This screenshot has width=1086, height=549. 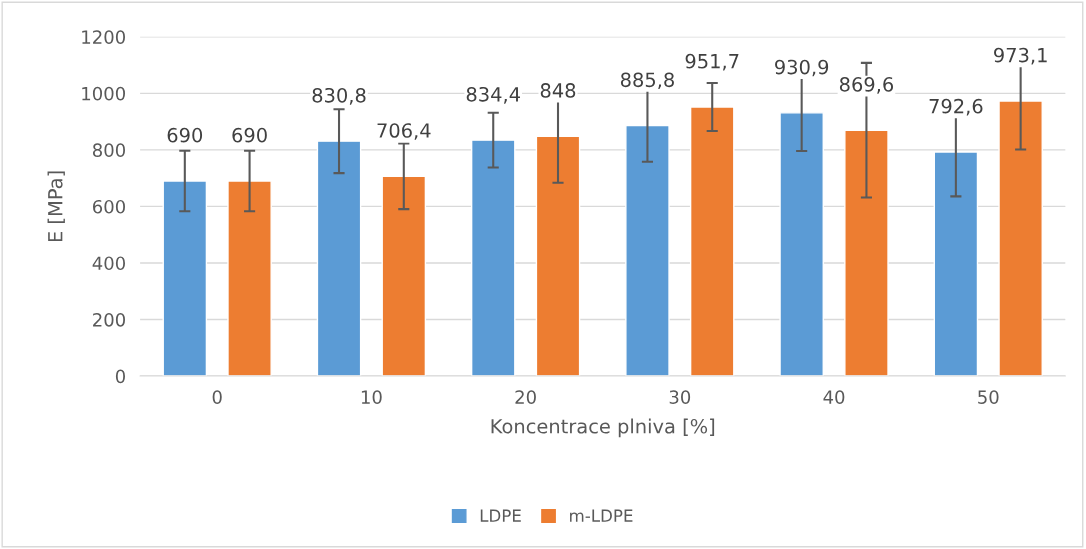 I want to click on y-axis-title: E [MPa], so click(x=56, y=206).